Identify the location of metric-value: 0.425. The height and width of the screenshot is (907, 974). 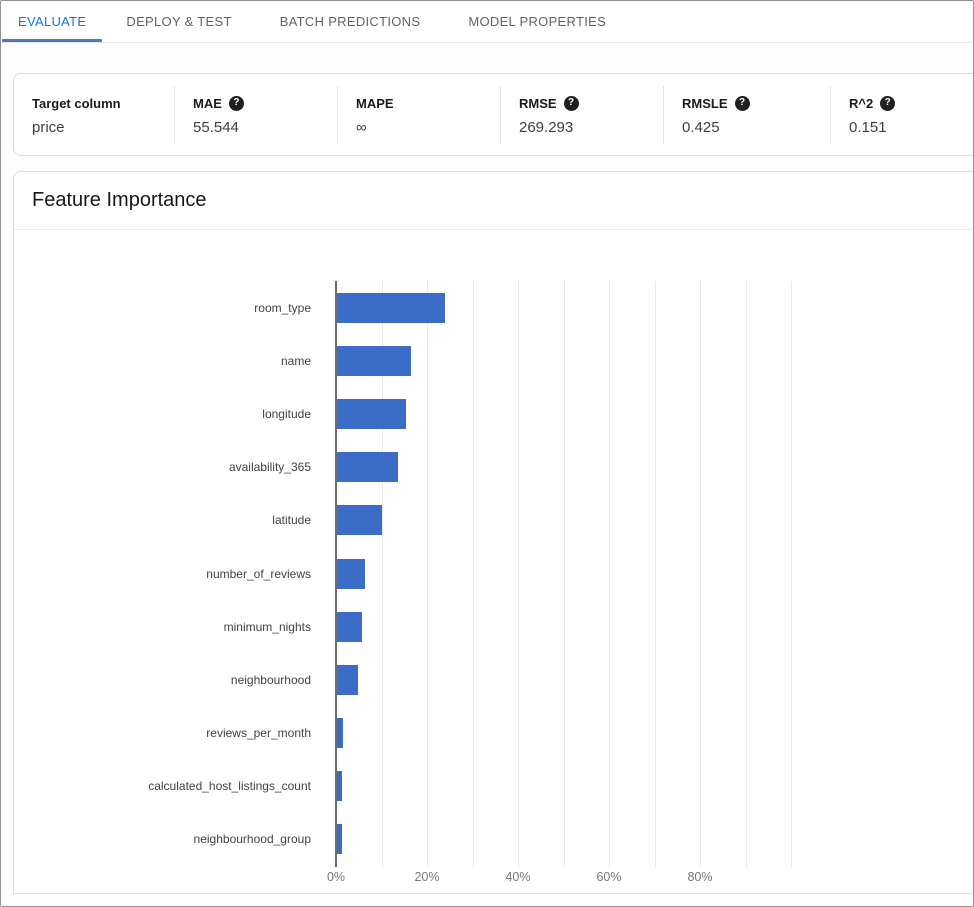
(701, 127).